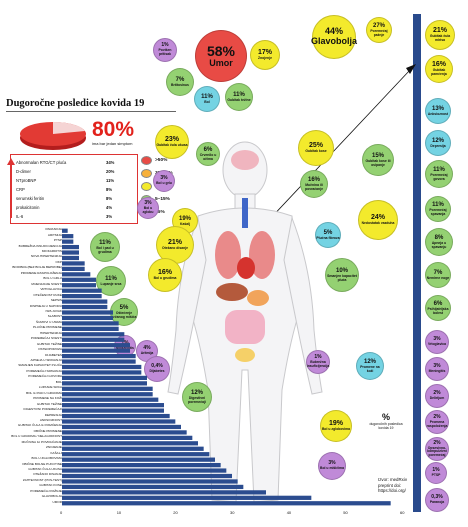  I want to click on legend-item: >50%, so click(154, 160).